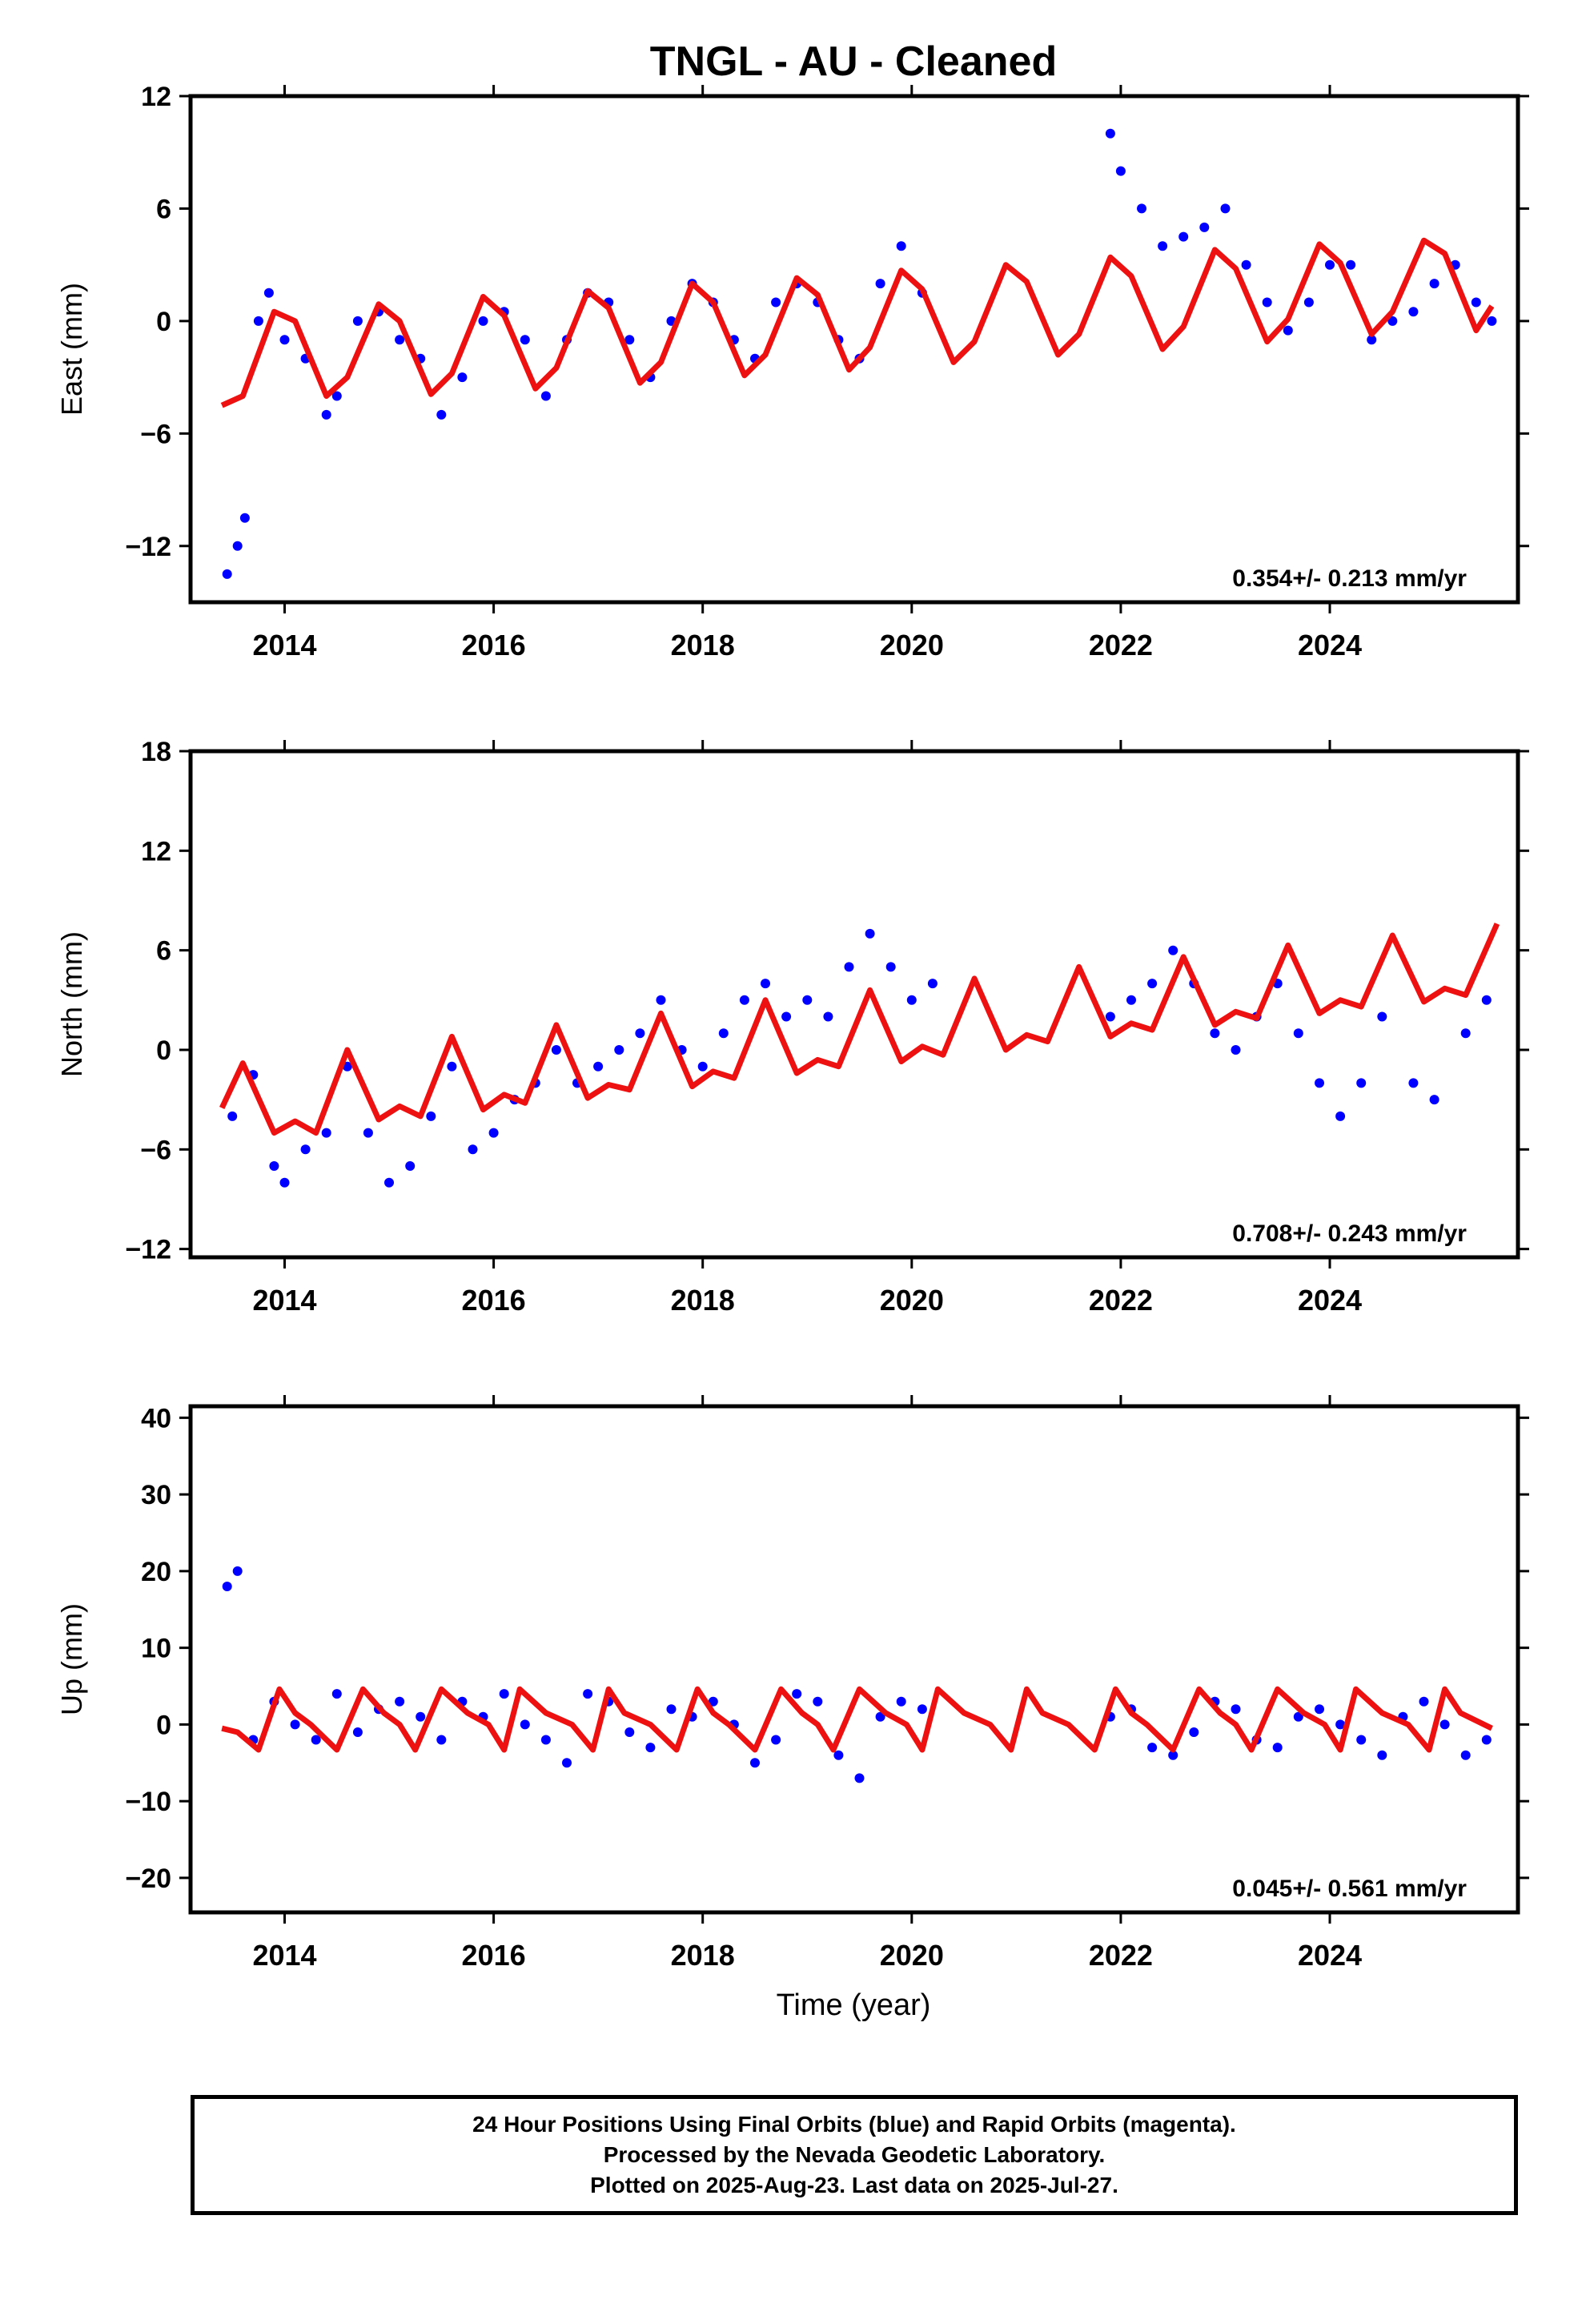 The height and width of the screenshot is (2324, 1582). What do you see at coordinates (854, 2005) in the screenshot?
I see `x-axis-label: Time (year)` at bounding box center [854, 2005].